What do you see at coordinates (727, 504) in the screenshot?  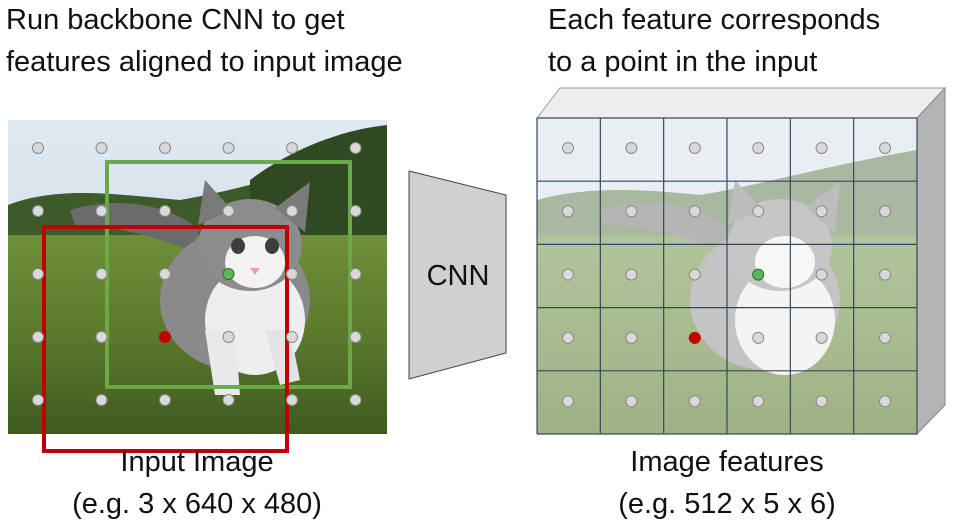 I see `features-caption-size: (e.g. 512 x 5 x 6)` at bounding box center [727, 504].